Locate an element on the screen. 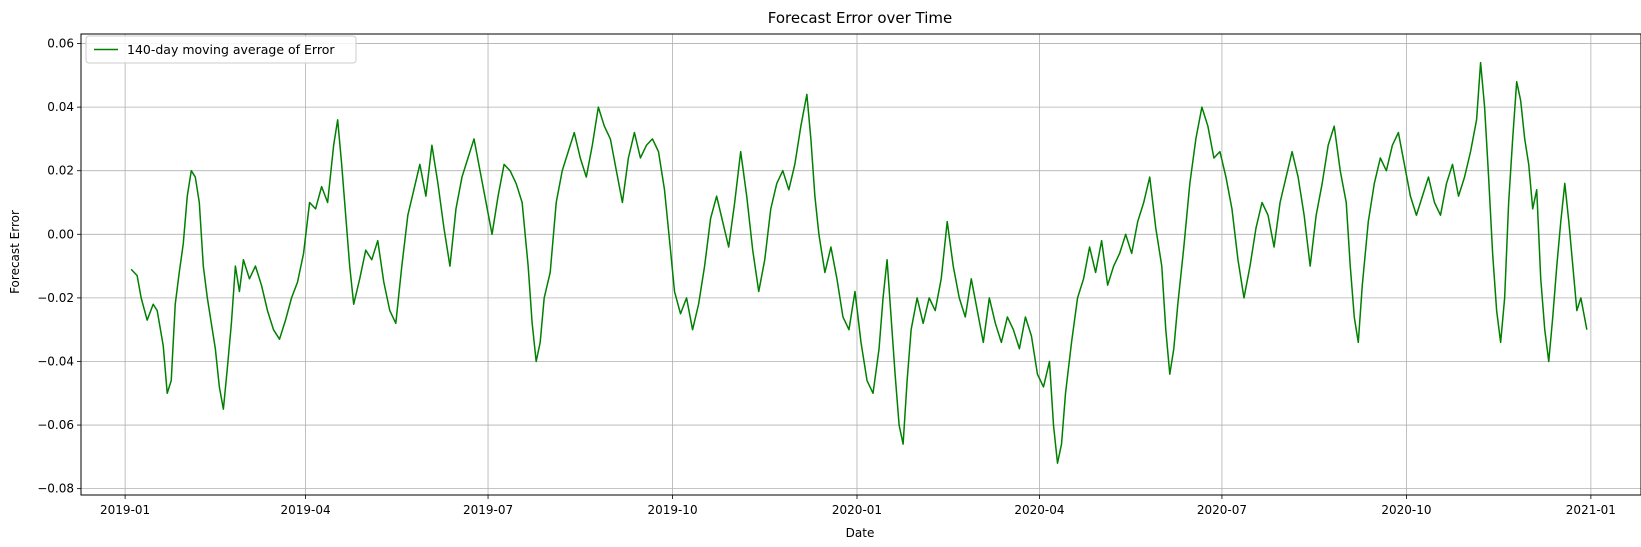 This screenshot has width=1641, height=547. x-tick-label: 2020-10 is located at coordinates (1406, 510).